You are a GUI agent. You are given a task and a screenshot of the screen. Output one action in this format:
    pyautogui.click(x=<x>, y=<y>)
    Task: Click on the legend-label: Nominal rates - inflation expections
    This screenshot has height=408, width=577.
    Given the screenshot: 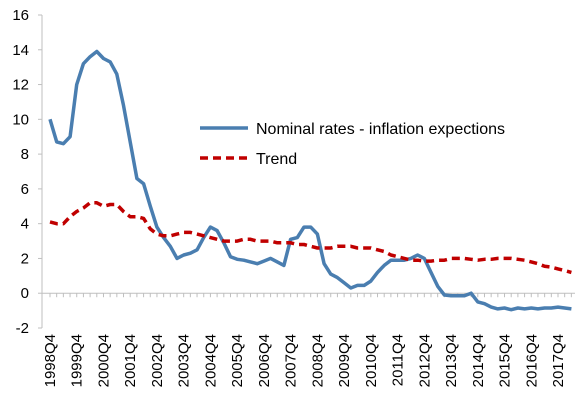 What is the action you would take?
    pyautogui.click(x=380, y=129)
    